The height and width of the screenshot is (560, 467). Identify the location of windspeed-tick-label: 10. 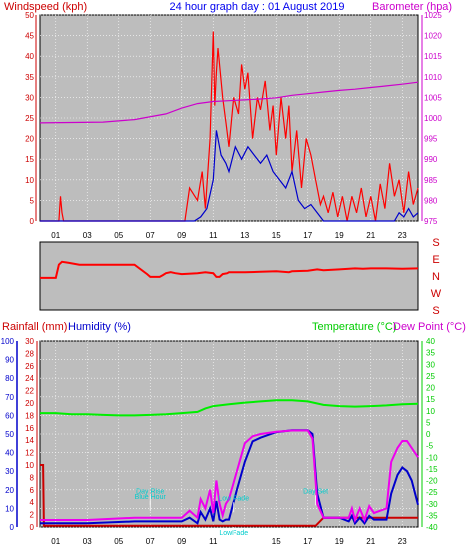
(29, 180).